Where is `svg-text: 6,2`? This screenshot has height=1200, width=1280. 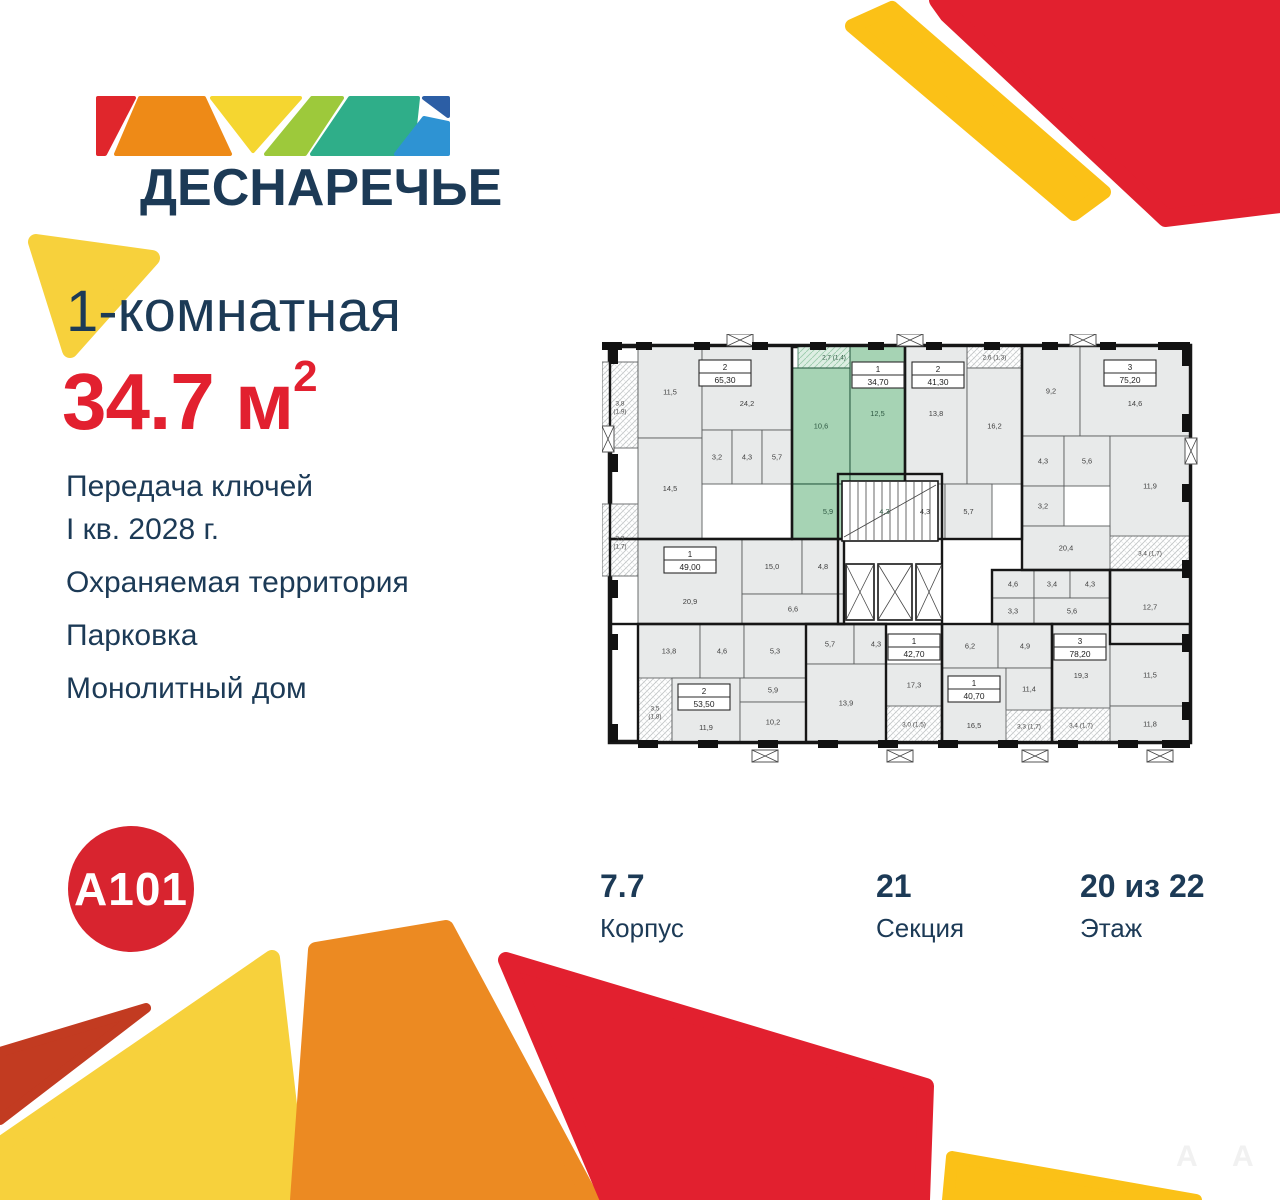
svg-text: 6,2 is located at coordinates (970, 646).